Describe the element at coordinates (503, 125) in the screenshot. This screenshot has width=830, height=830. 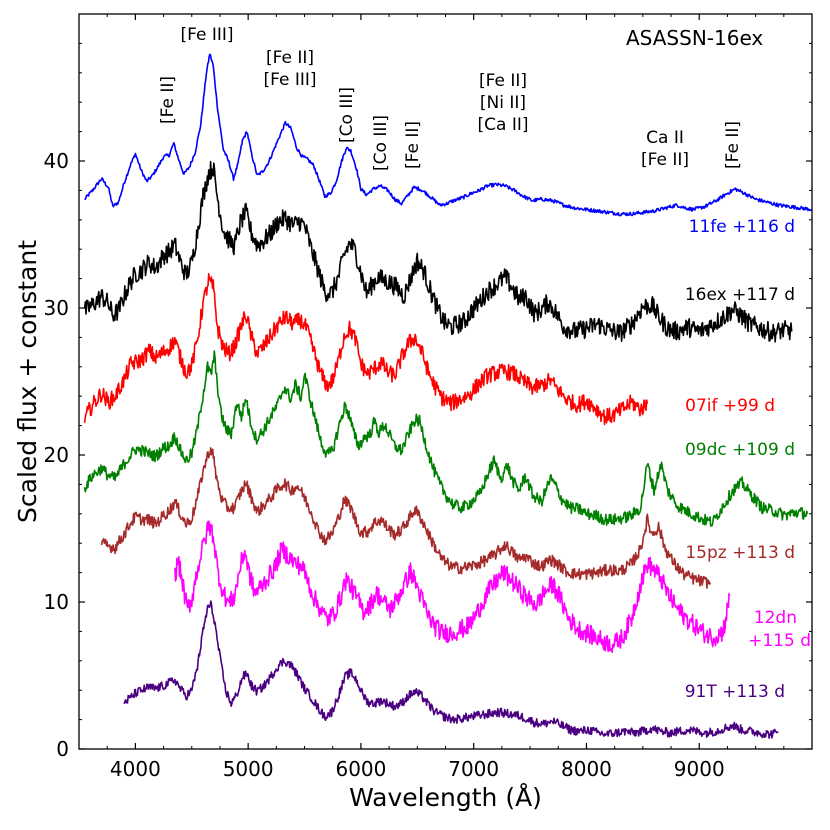
I see `line-label: [Ca II]` at that location.